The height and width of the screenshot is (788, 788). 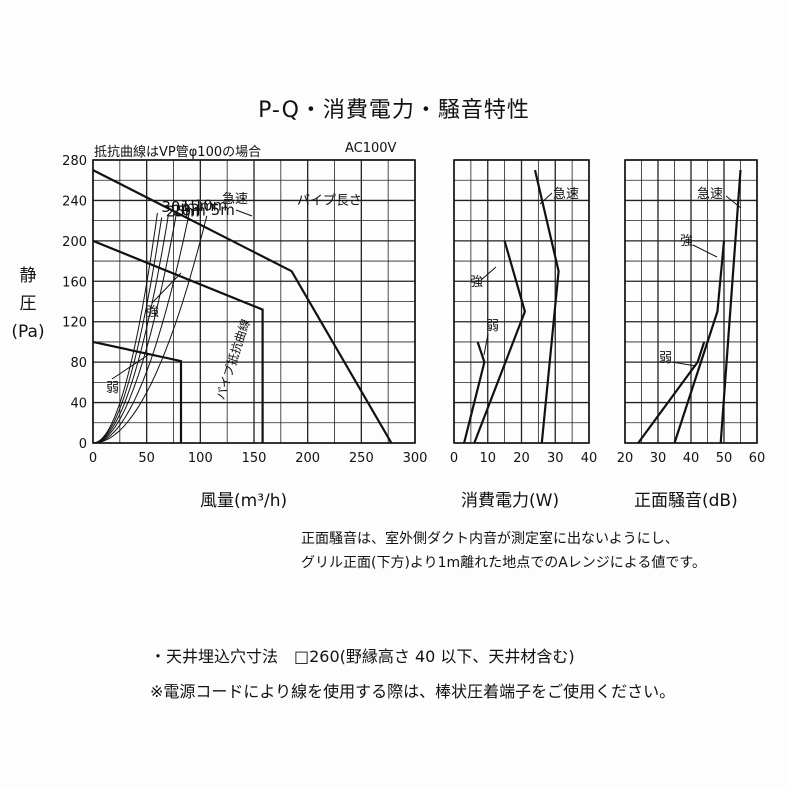 What do you see at coordinates (28, 332) in the screenshot?
I see `y-axis-label-line-3: (Pa)` at bounding box center [28, 332].